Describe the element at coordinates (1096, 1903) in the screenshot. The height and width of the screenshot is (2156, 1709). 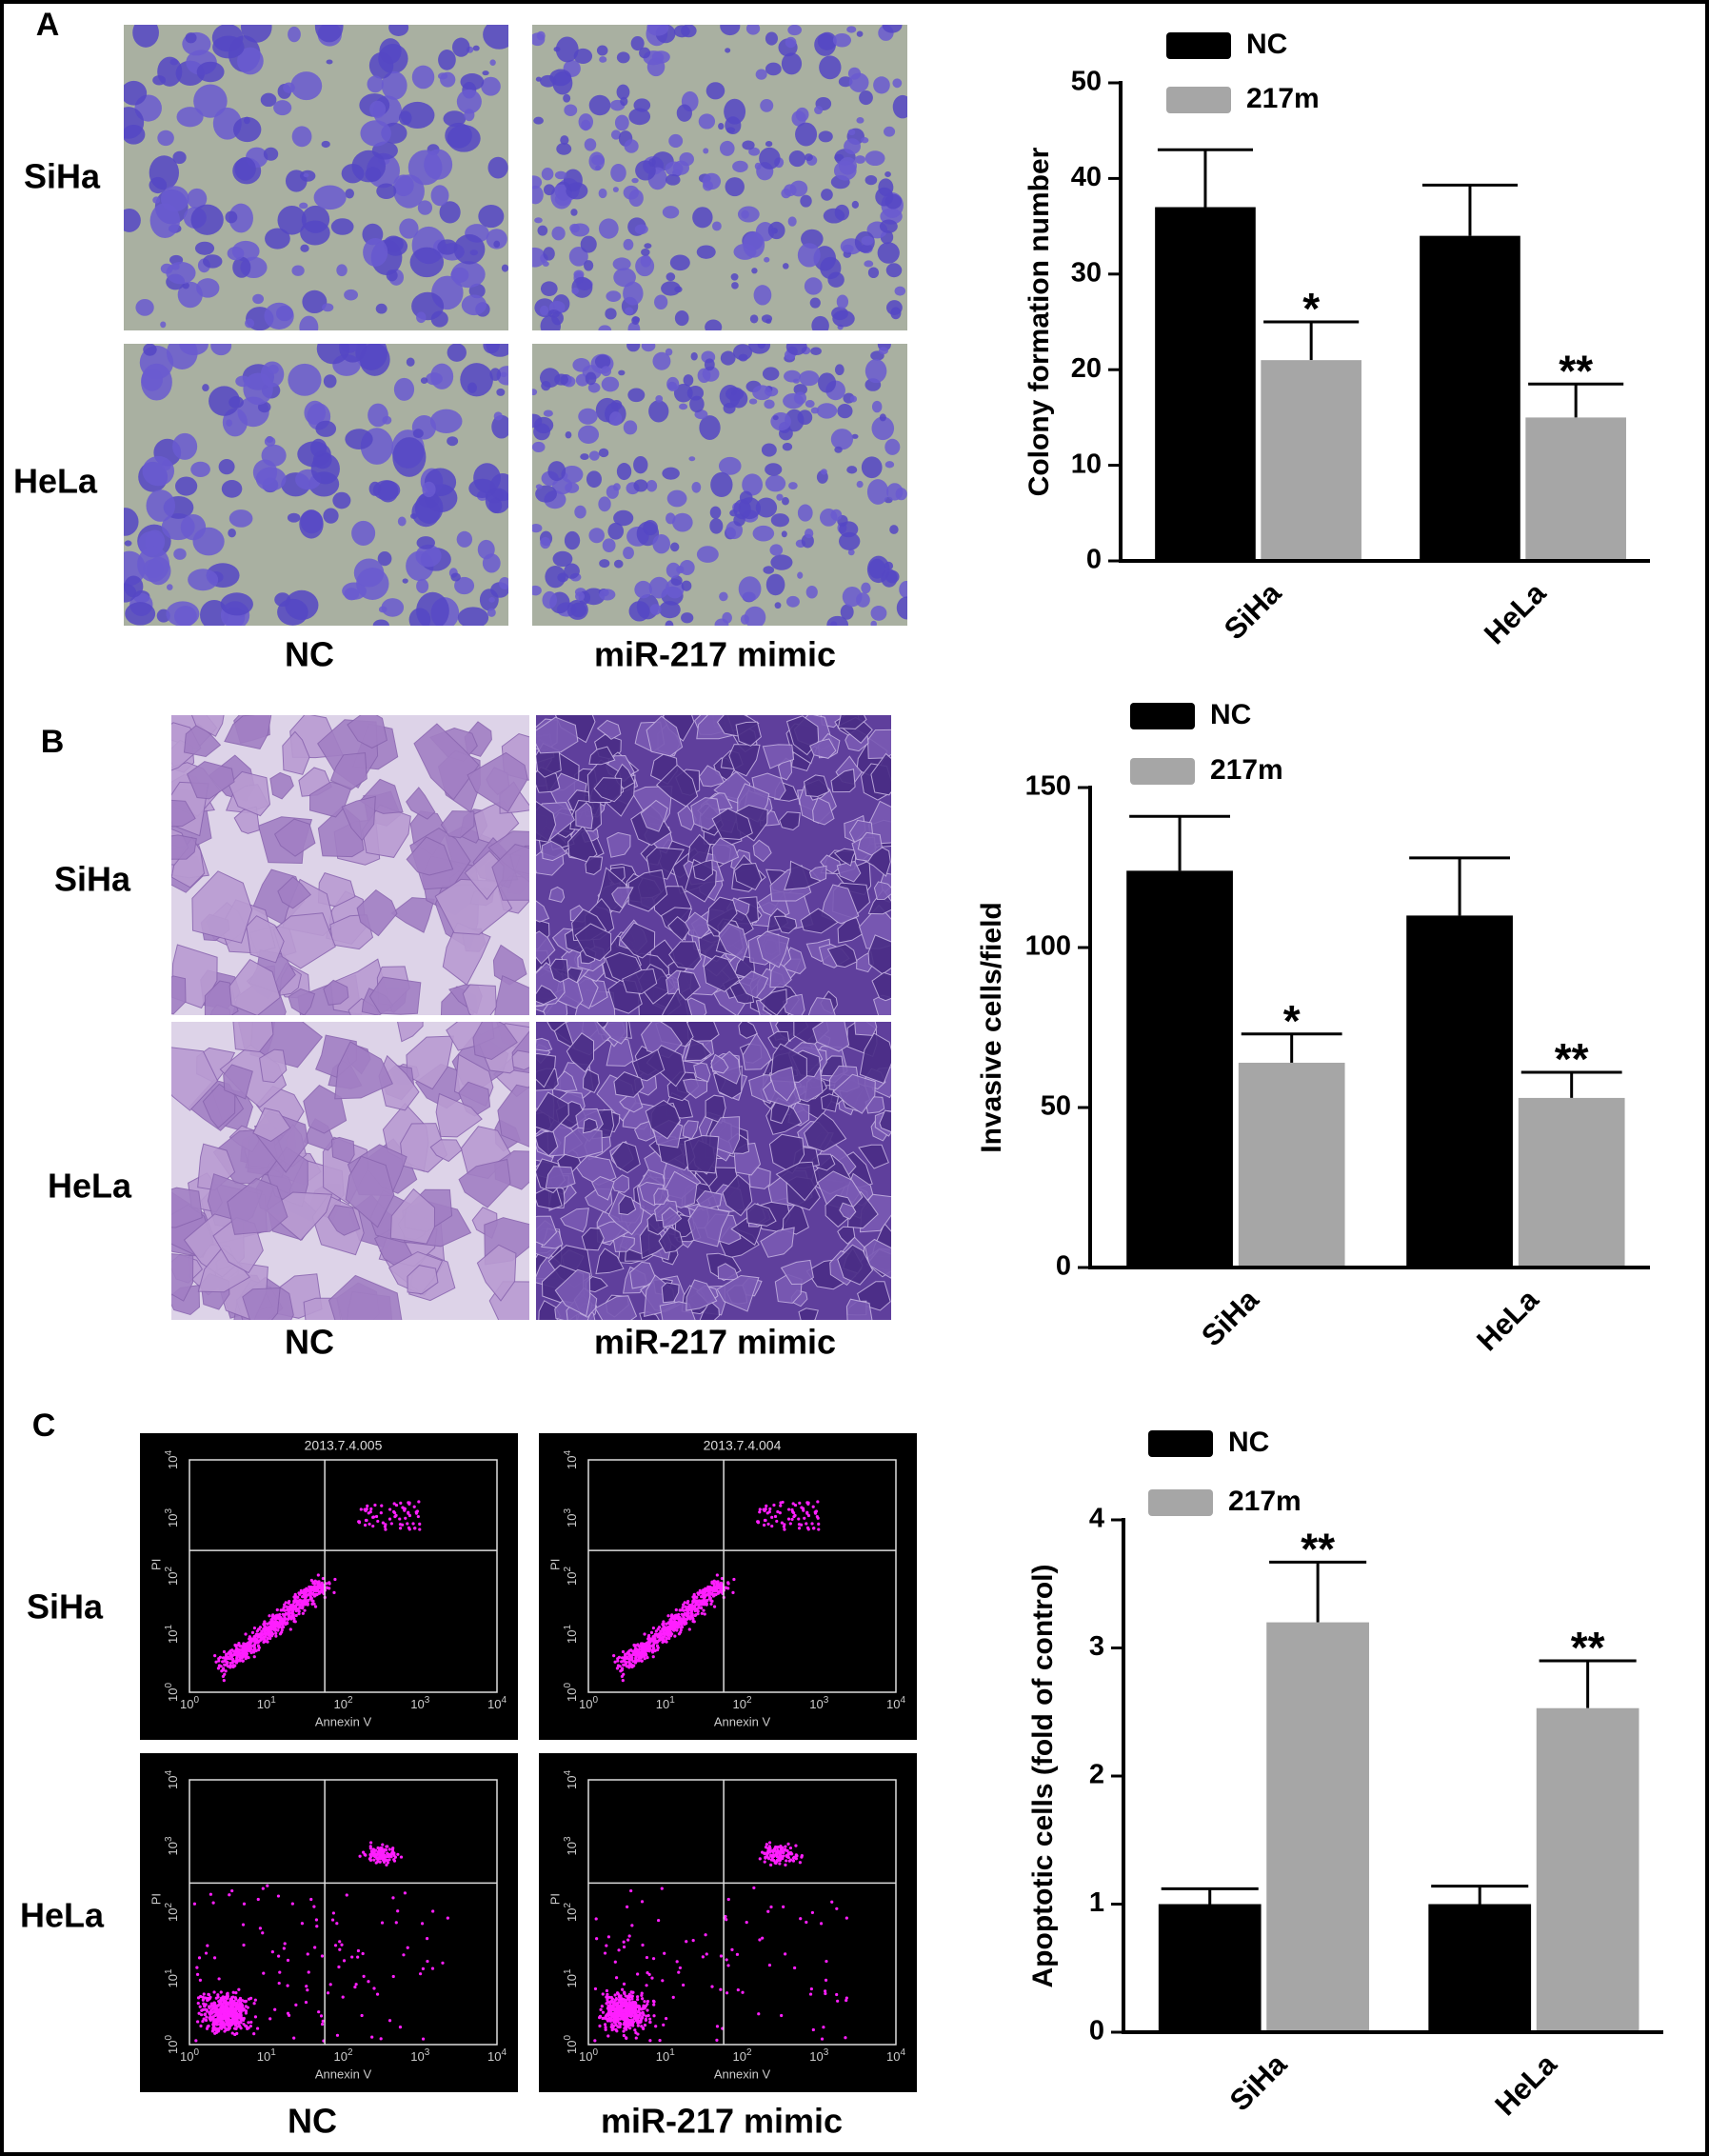
I see `y-tick-label: 1` at that location.